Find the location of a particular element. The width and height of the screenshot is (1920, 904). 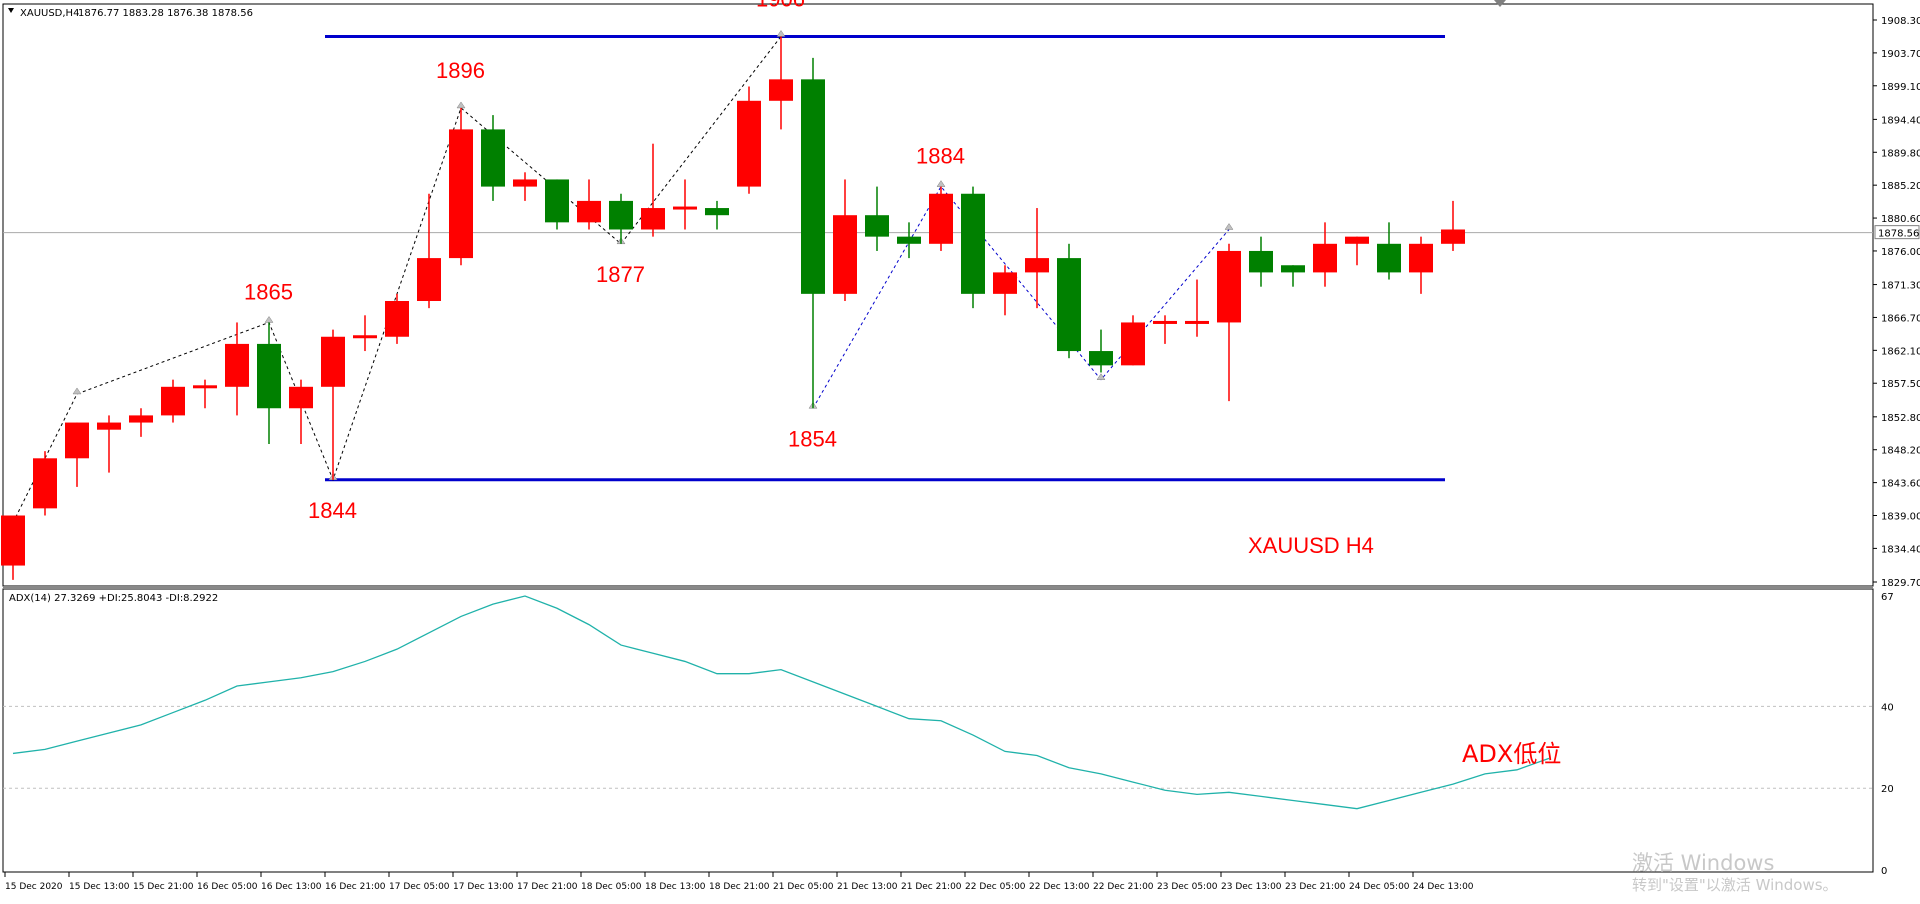

time-axis-label: 18 Dec 13:00 is located at coordinates (675, 887).